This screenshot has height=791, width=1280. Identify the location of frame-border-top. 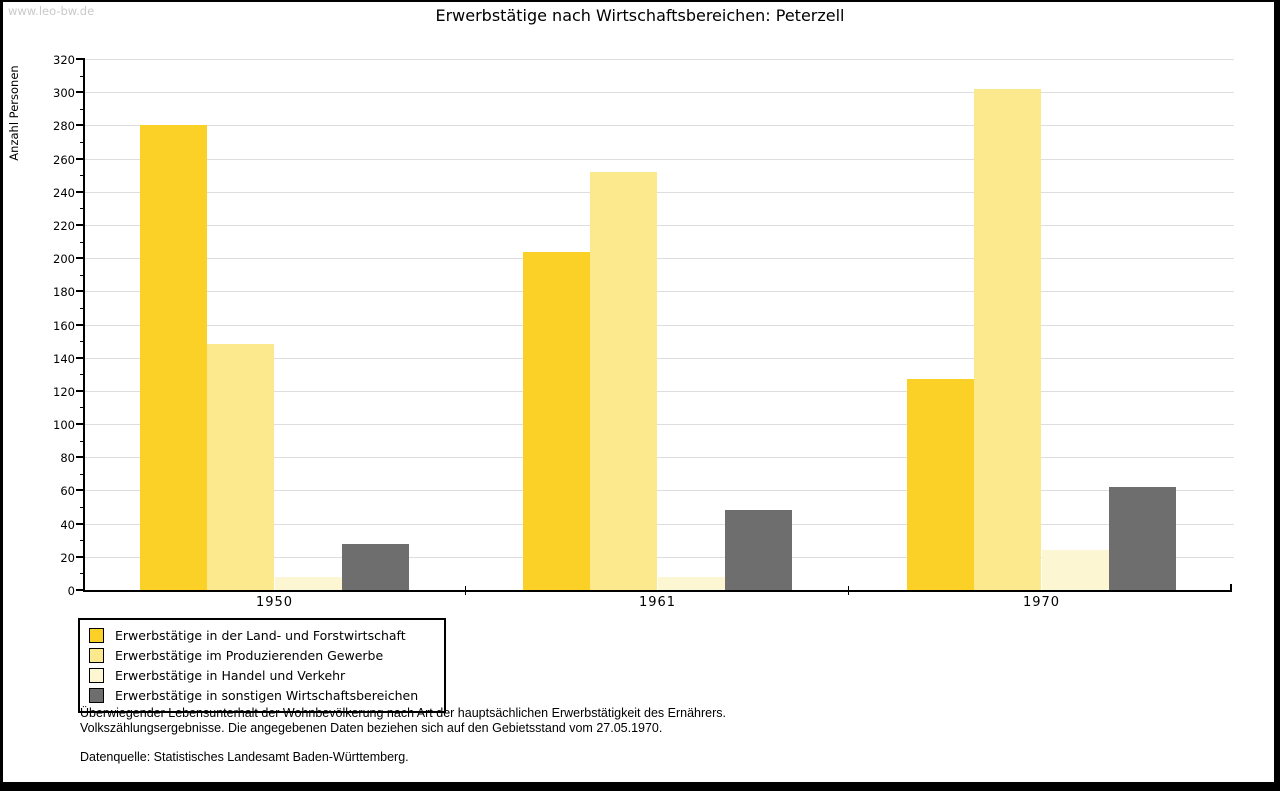
(640, 1).